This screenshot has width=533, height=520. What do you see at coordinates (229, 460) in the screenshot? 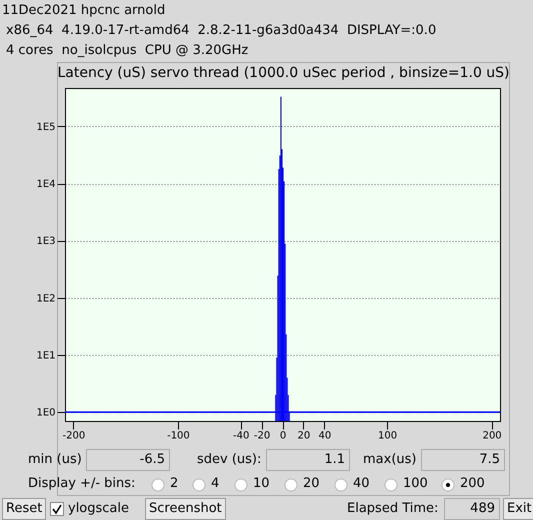
I see `text: sdev (us):` at bounding box center [229, 460].